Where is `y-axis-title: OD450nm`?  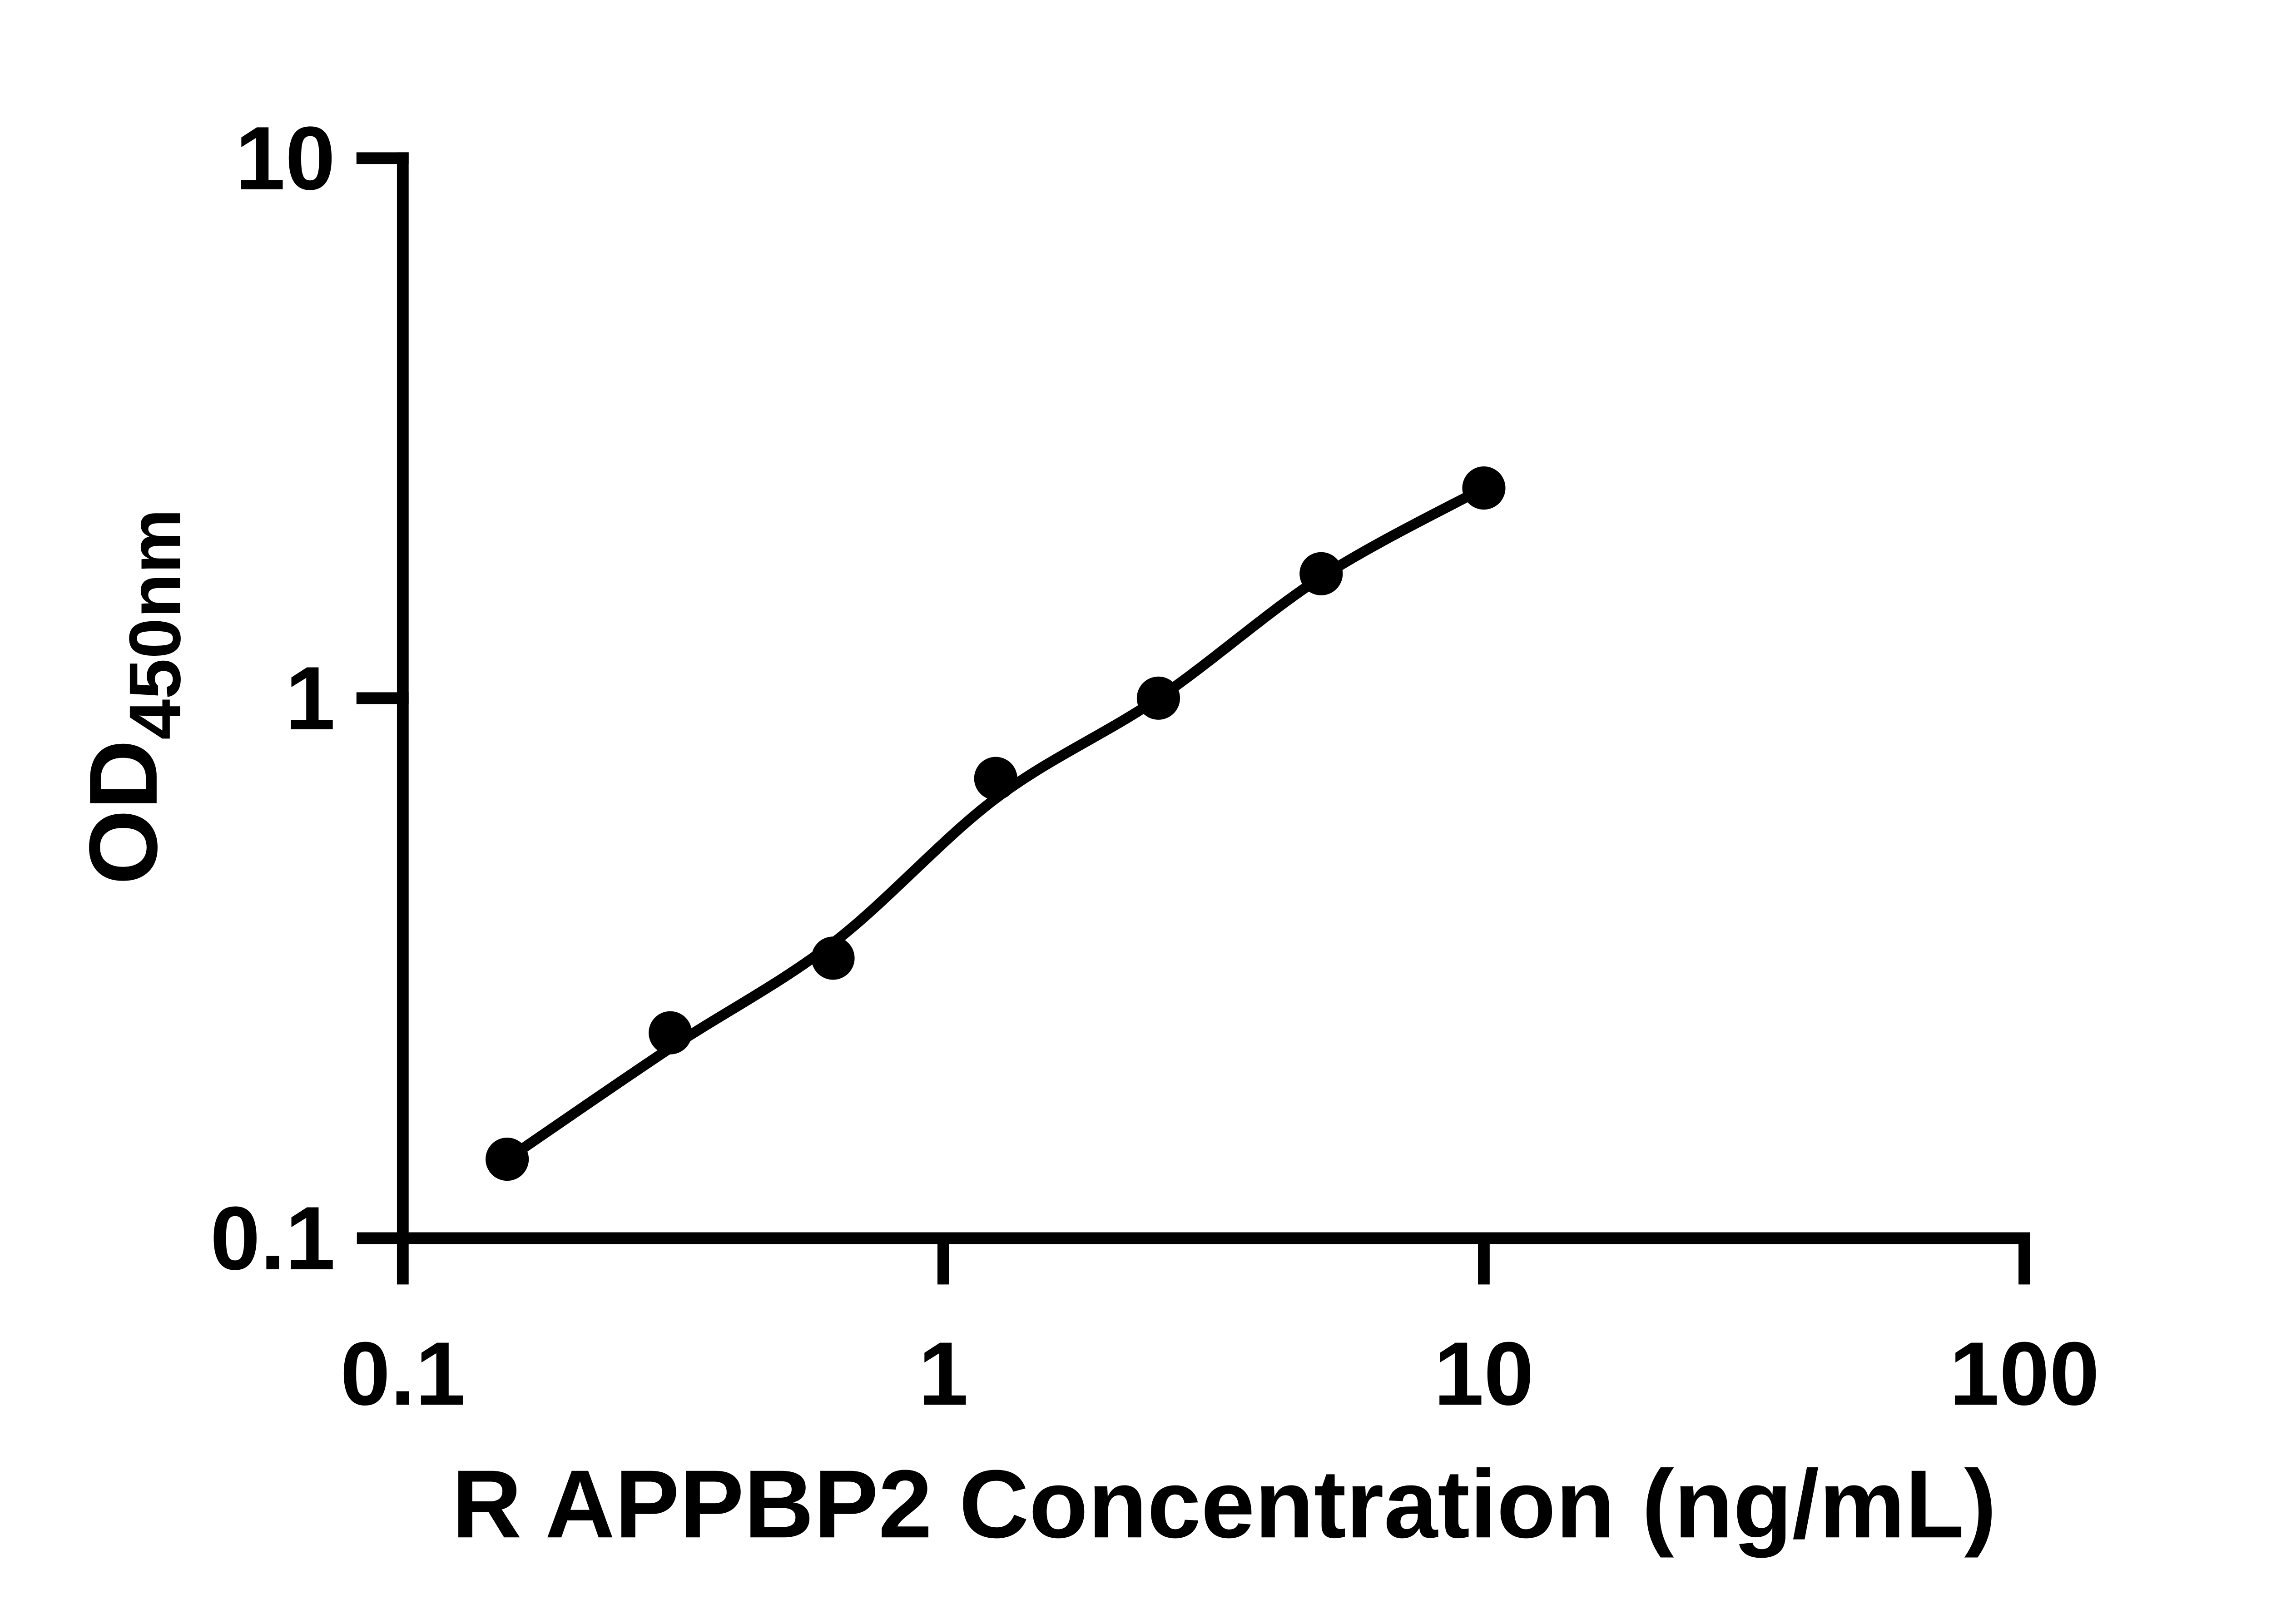 y-axis-title: OD450nm is located at coordinates (132, 697).